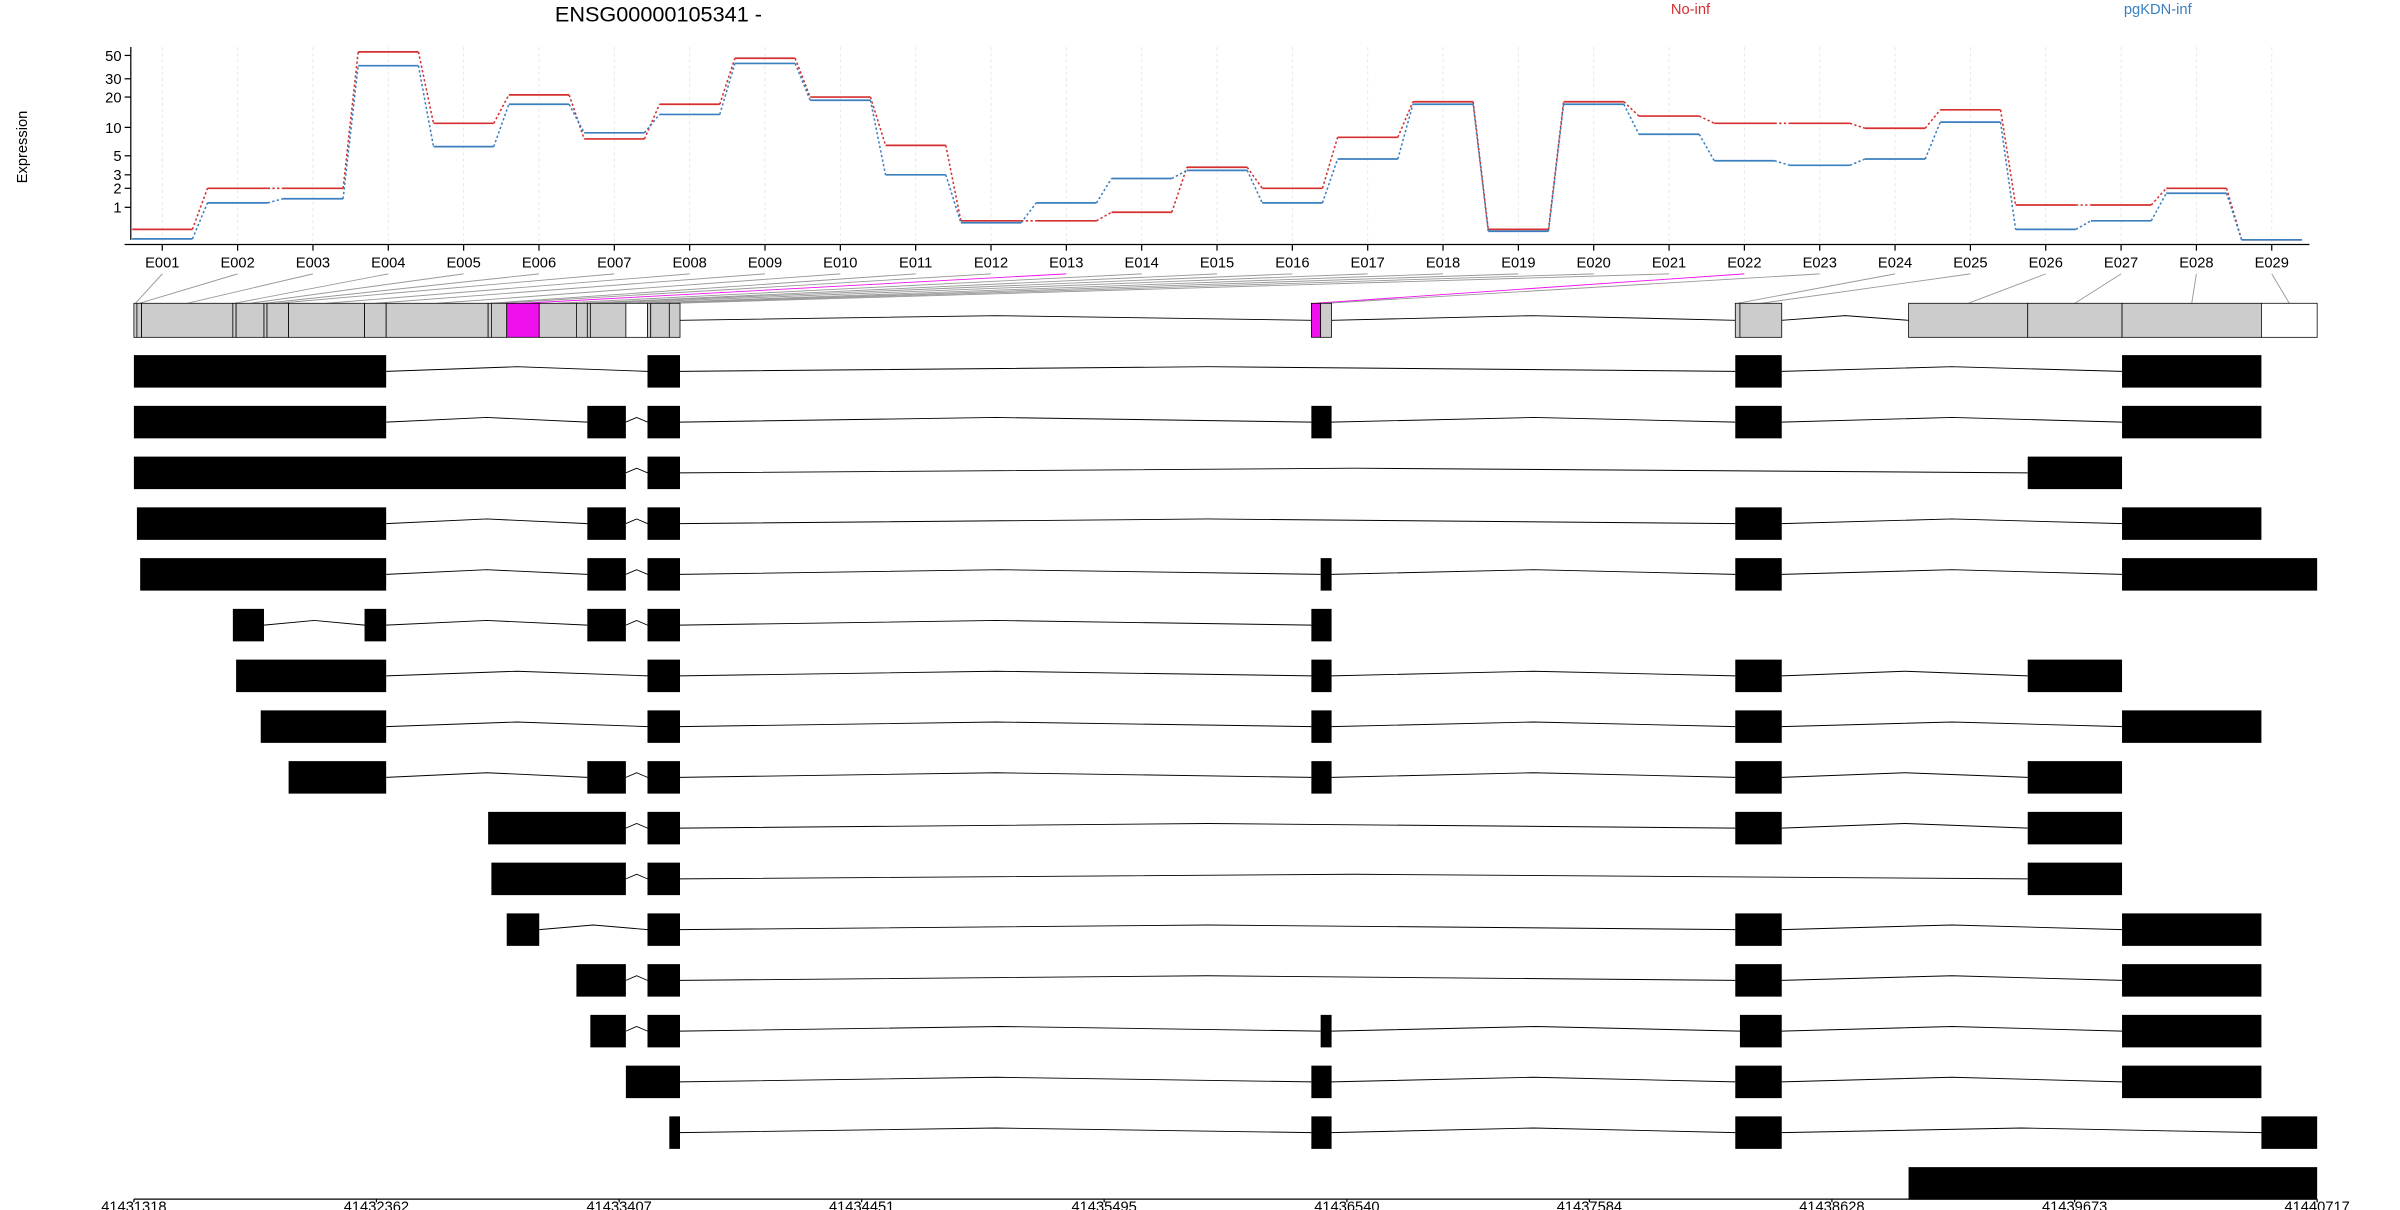  Describe the element at coordinates (618, 1205) in the screenshot. I see `genome-tick-label: 41433407` at that location.